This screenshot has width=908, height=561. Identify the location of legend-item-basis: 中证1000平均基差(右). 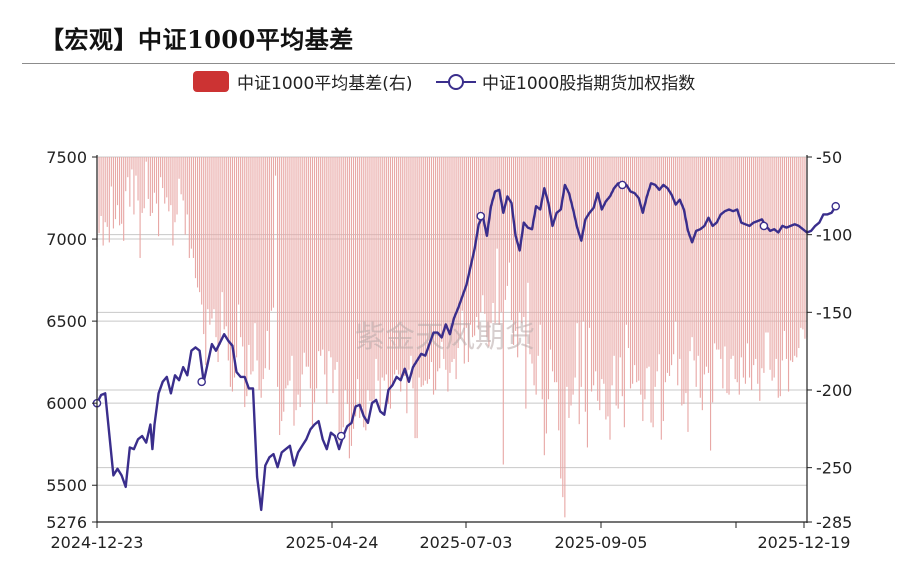
(303, 81).